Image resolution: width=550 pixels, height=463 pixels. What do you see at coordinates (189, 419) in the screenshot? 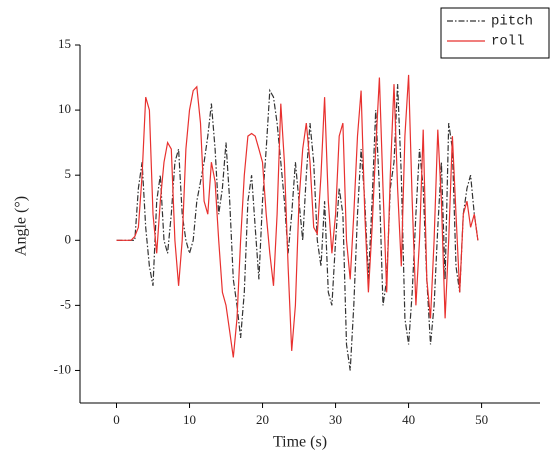
I see `x-tick-label: 10` at bounding box center [189, 419].